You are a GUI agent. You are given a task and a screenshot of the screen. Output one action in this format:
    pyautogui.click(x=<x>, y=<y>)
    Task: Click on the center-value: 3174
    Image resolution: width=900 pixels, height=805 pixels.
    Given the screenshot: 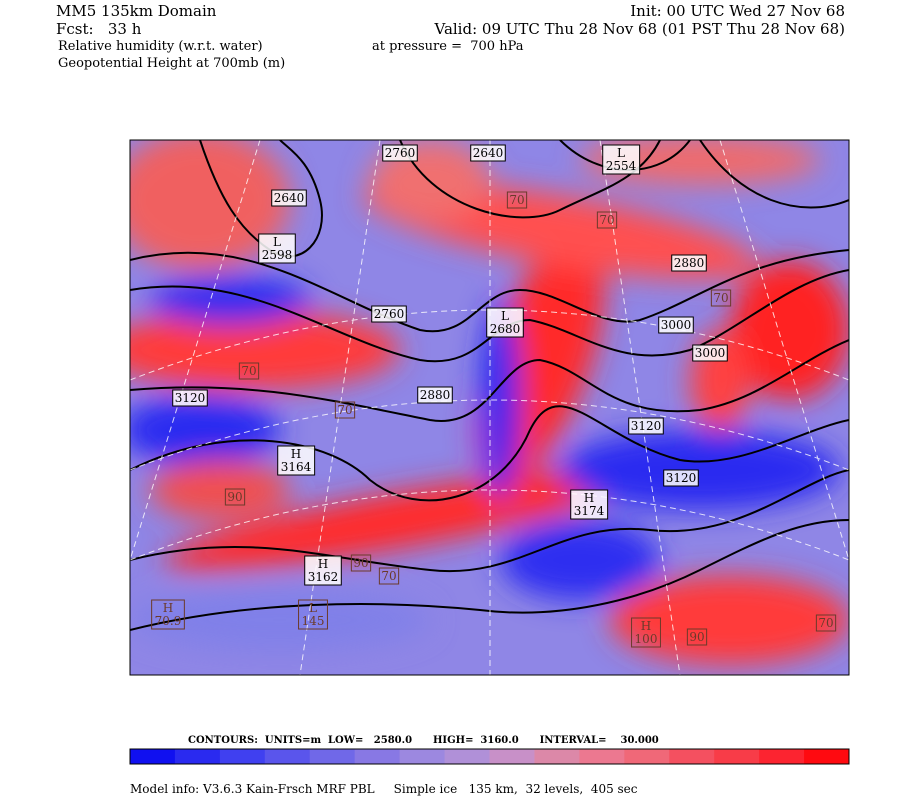 What is the action you would take?
    pyautogui.click(x=589, y=511)
    